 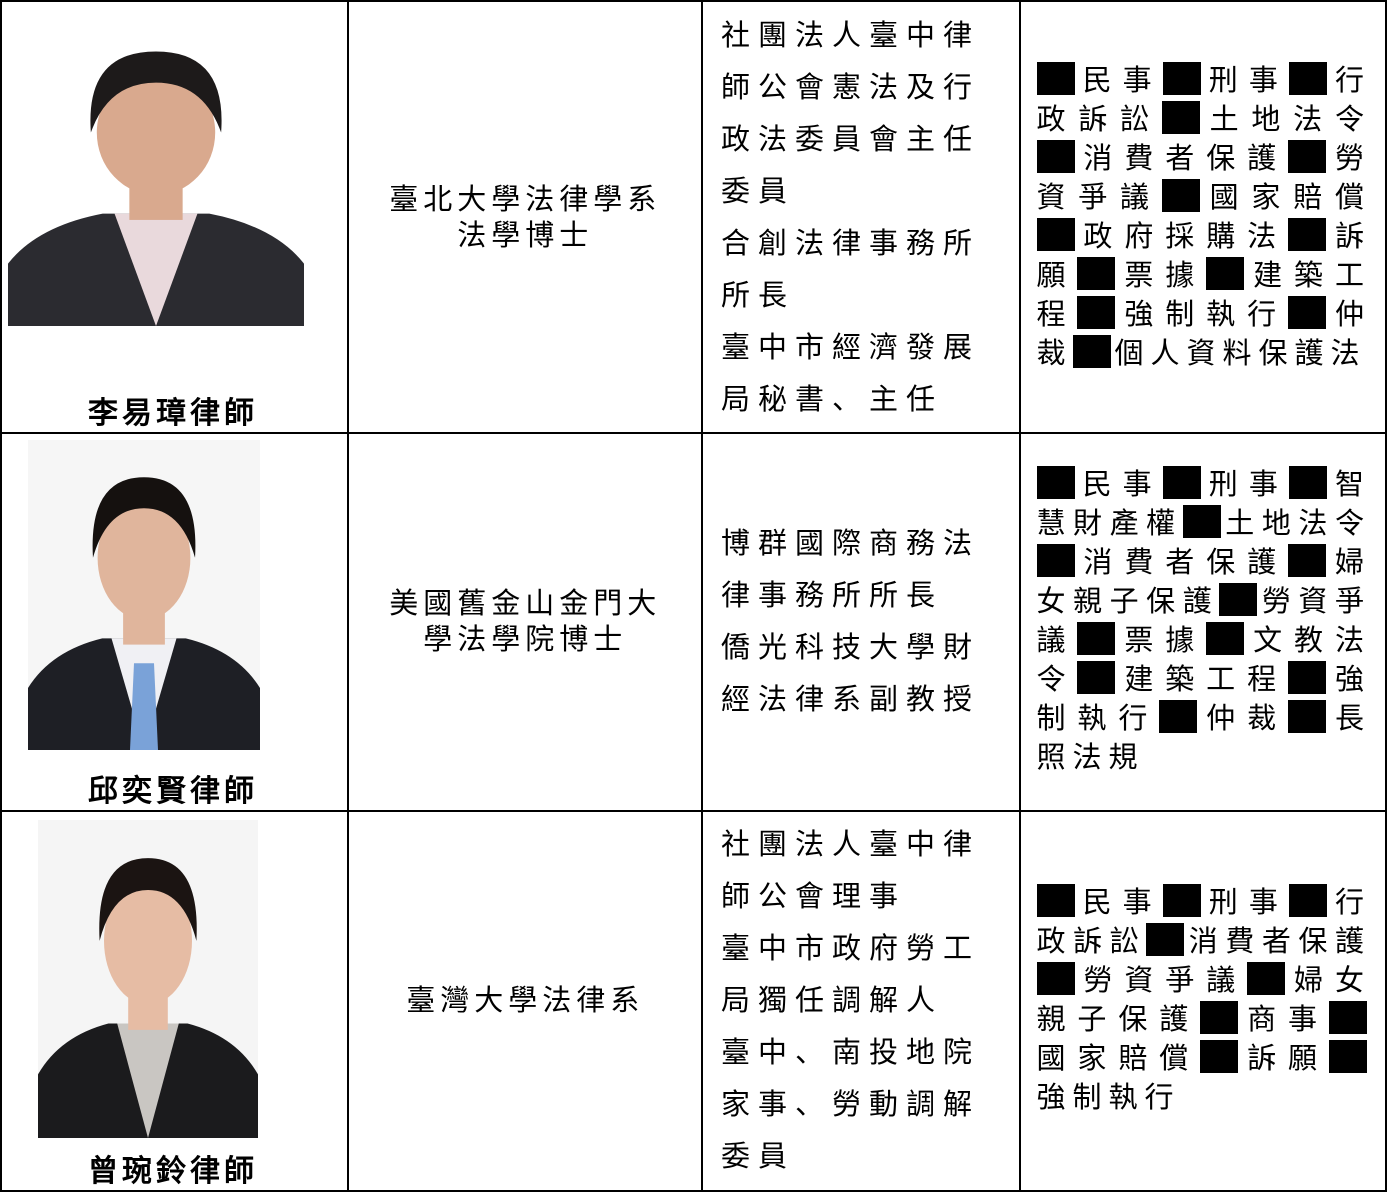 What do you see at coordinates (850, 974) in the screenshot?
I see `experience-item: 臺中市政府勞工局獨任調解人` at bounding box center [850, 974].